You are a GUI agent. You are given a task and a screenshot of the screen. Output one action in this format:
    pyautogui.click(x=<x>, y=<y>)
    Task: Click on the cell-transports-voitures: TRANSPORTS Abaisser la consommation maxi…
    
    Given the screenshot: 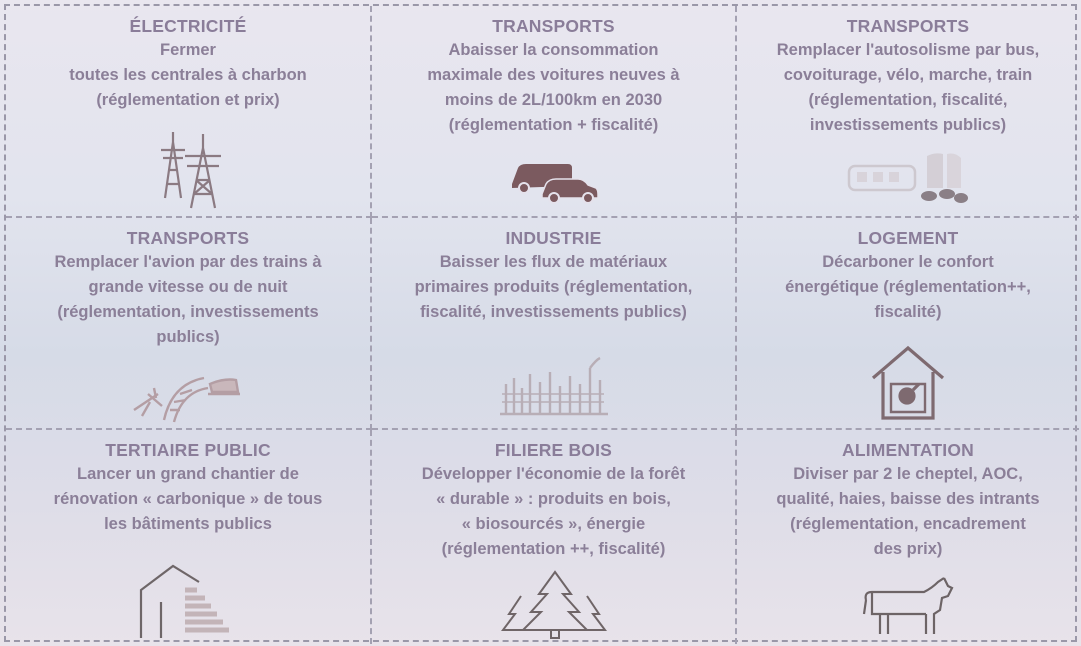 What is the action you would take?
    pyautogui.click(x=554, y=112)
    